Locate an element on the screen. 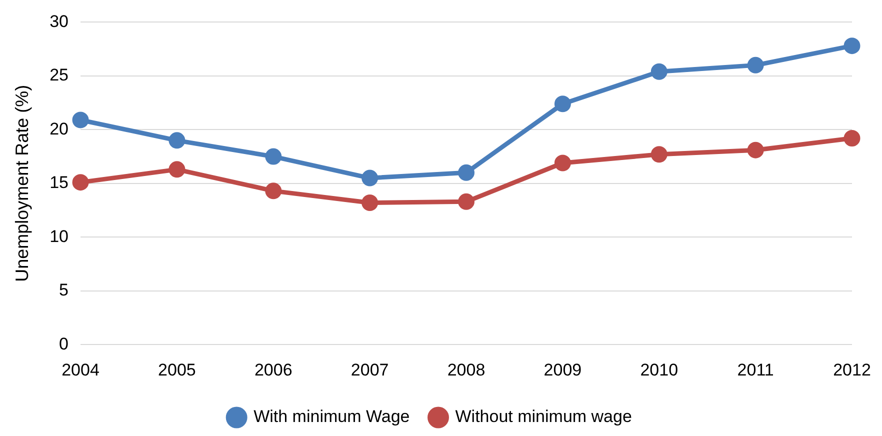 Image resolution: width=882 pixels, height=436 pixels. legend-label: With minimum Wage is located at coordinates (332, 416).